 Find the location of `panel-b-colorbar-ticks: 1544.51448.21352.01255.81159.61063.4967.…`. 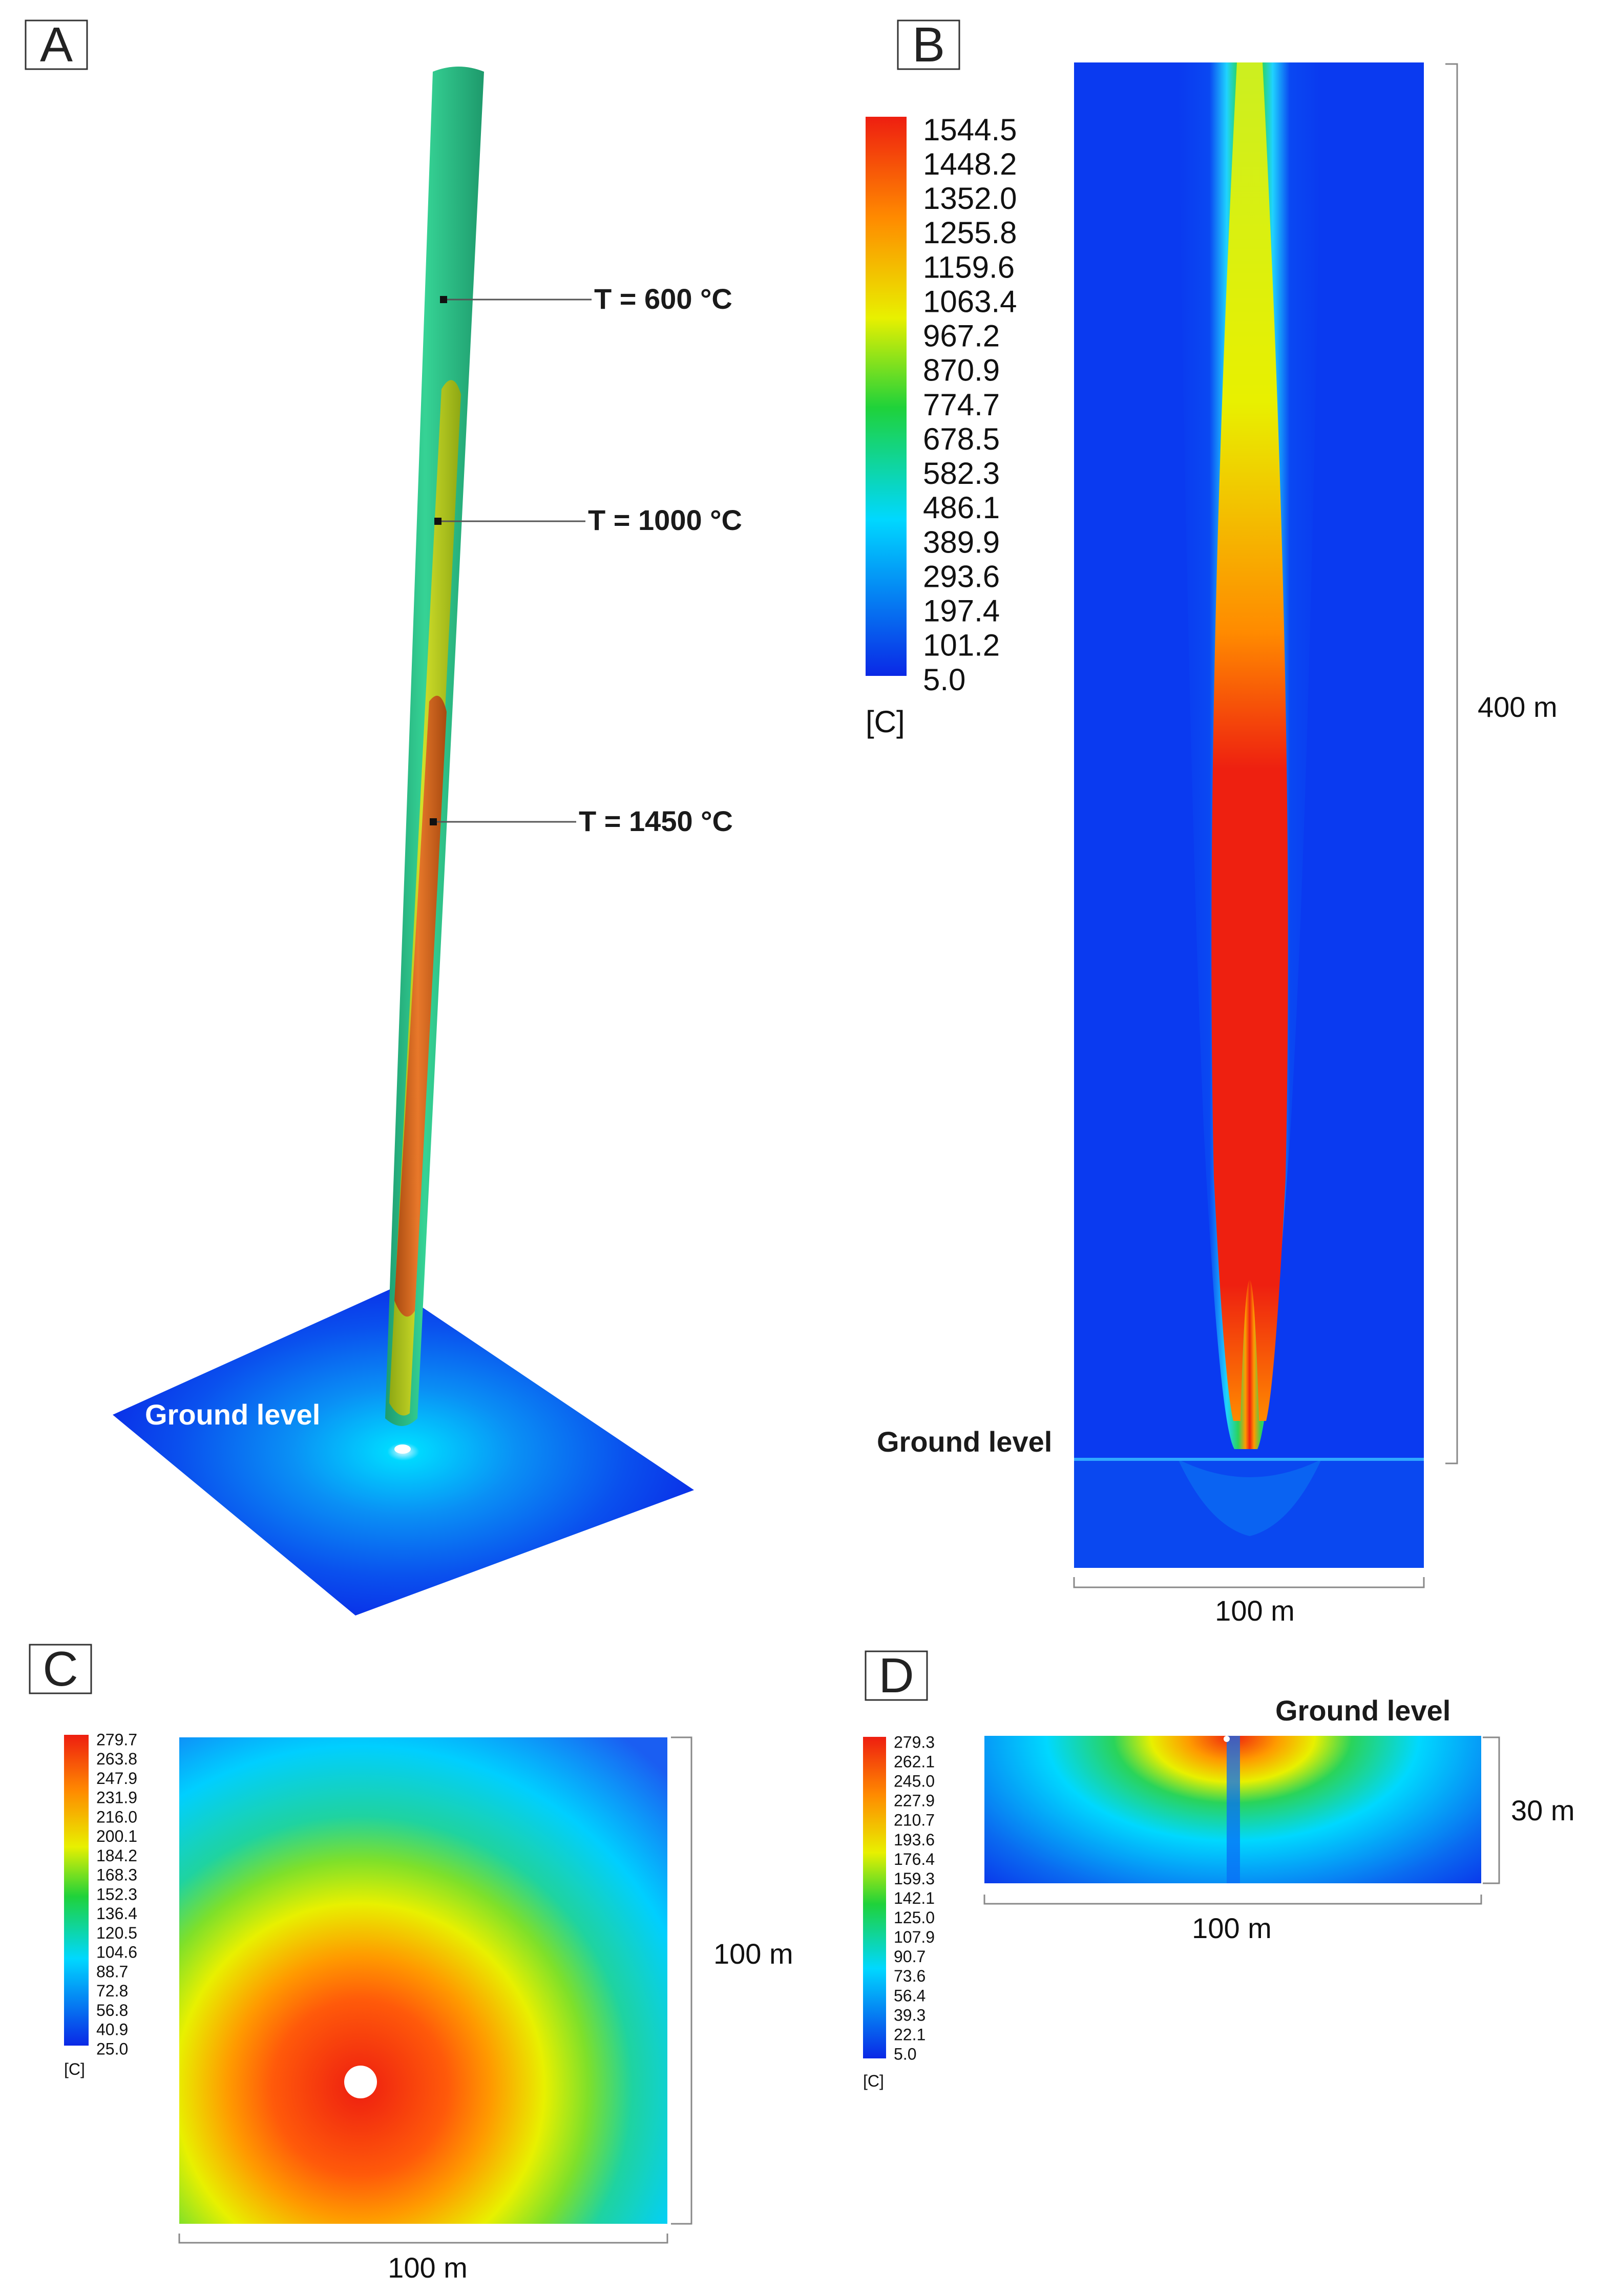

panel-b-colorbar-ticks: 1544.51448.21352.01255.81159.61063.4967.… is located at coordinates (970, 405).